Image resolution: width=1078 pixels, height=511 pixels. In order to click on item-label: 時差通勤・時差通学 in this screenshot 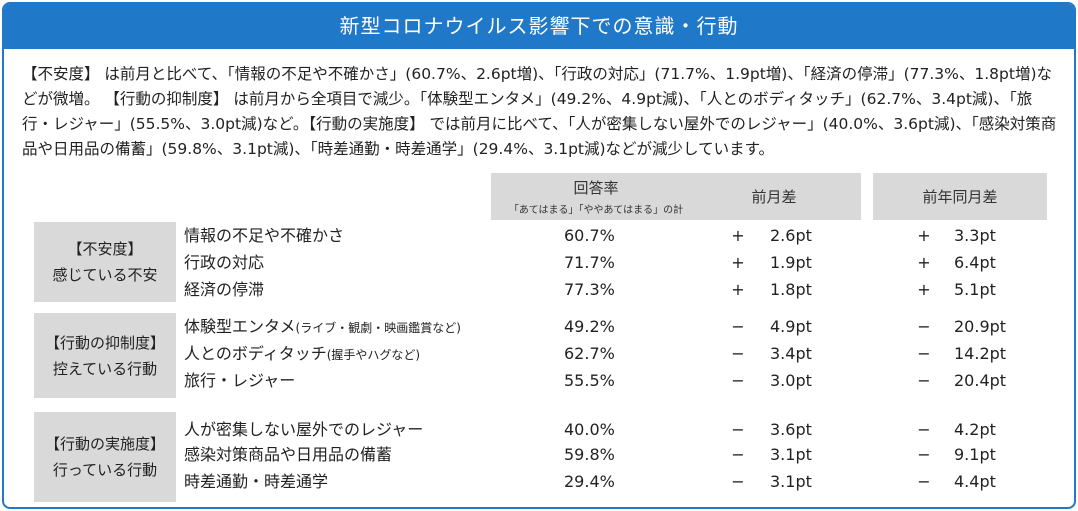, I will do `click(256, 482)`.